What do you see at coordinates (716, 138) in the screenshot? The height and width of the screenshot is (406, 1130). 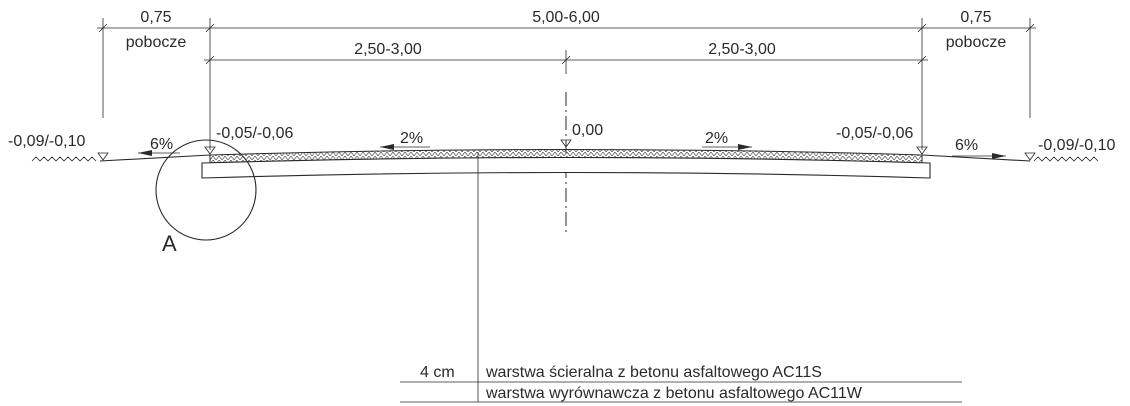 I see `slope-lane-right: 2%` at bounding box center [716, 138].